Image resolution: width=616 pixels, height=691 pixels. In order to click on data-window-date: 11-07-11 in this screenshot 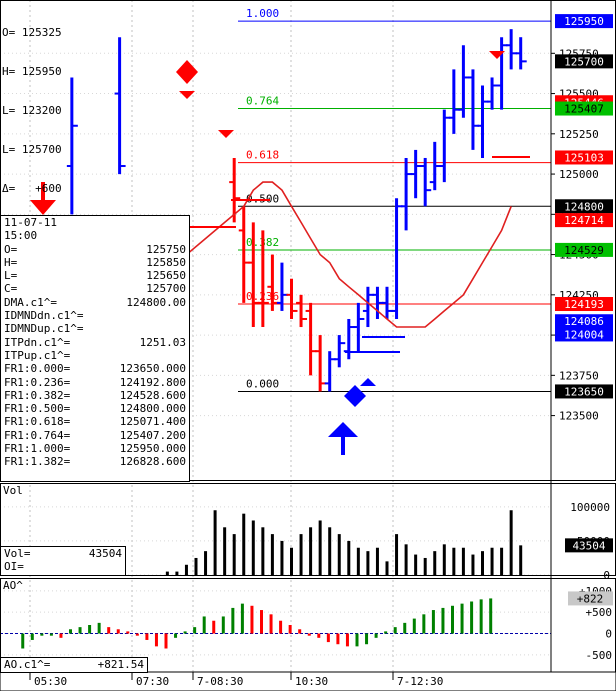, I will do `click(30, 222)`.